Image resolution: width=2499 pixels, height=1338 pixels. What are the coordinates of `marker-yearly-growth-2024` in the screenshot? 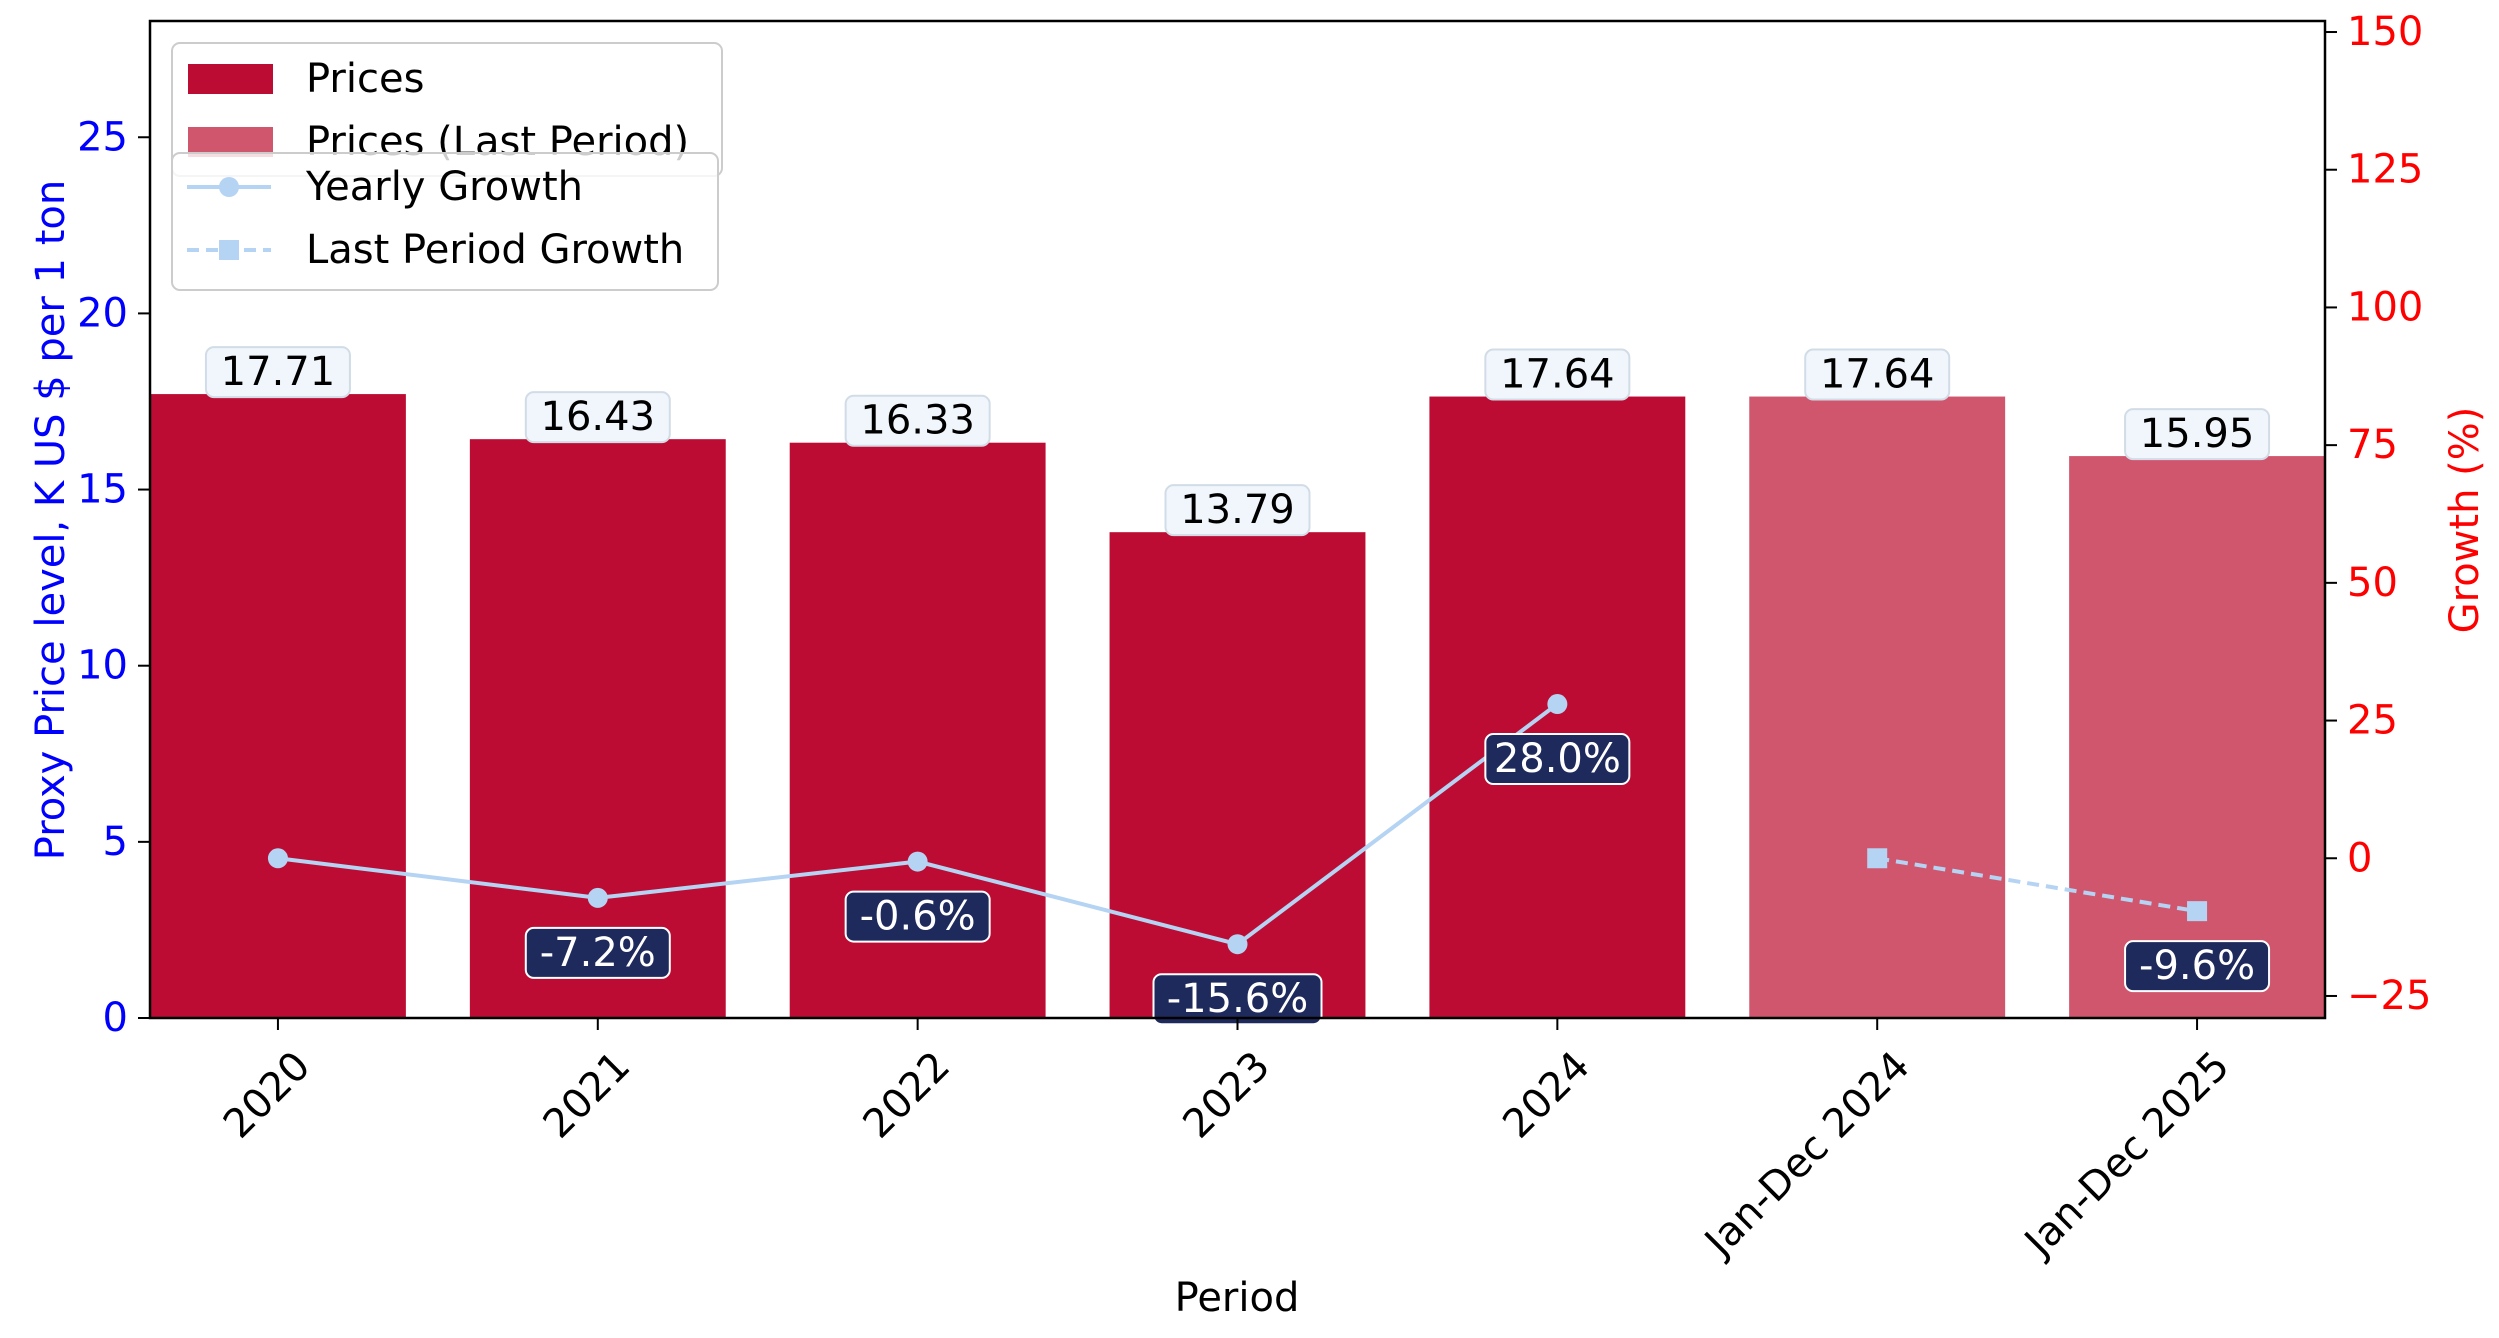 It's located at (1557, 704).